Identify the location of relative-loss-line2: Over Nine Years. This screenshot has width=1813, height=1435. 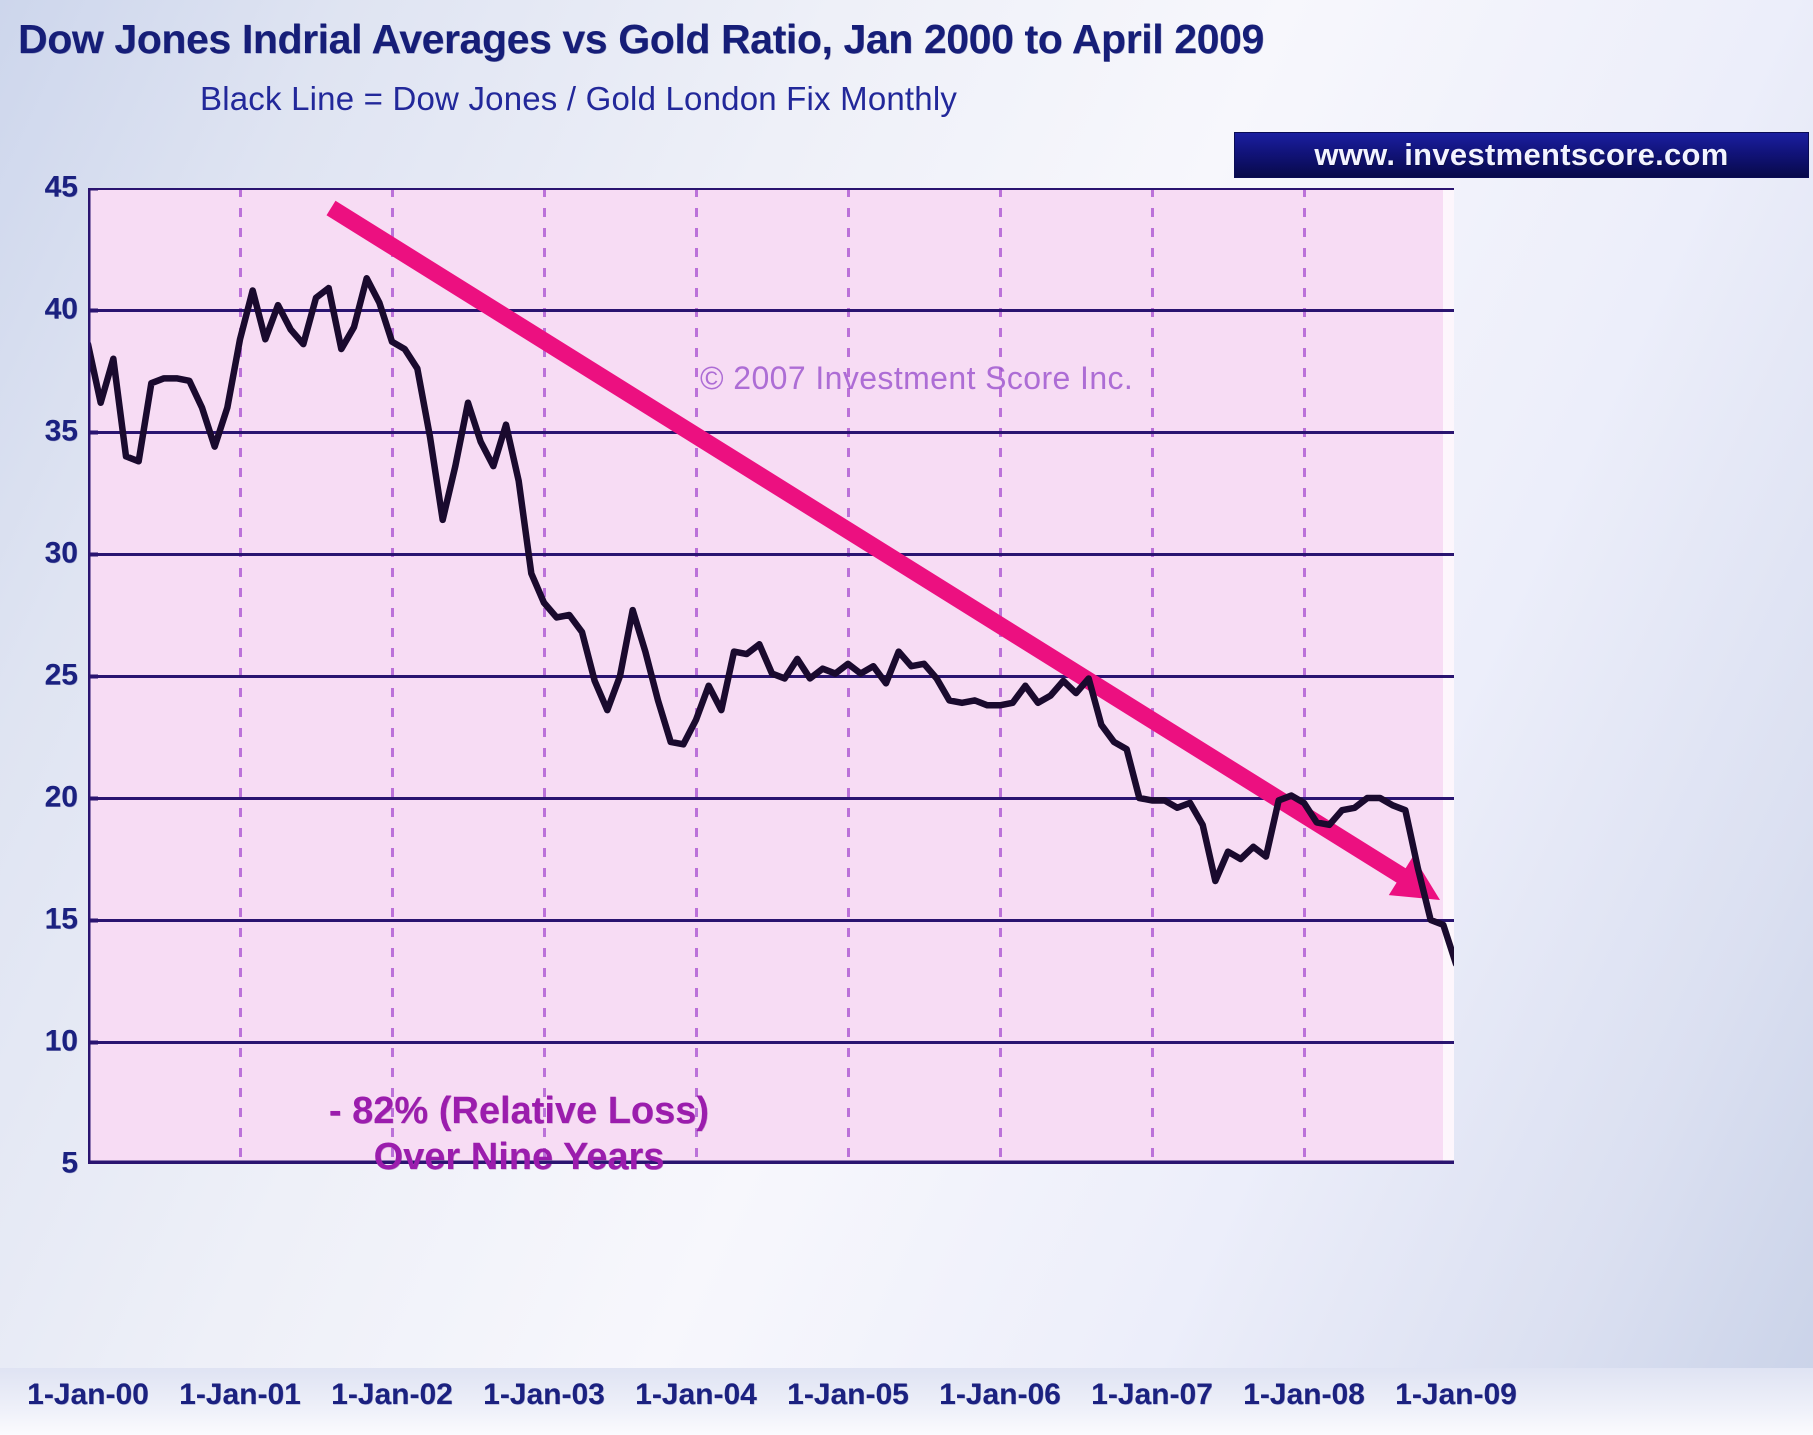
(519, 1157).